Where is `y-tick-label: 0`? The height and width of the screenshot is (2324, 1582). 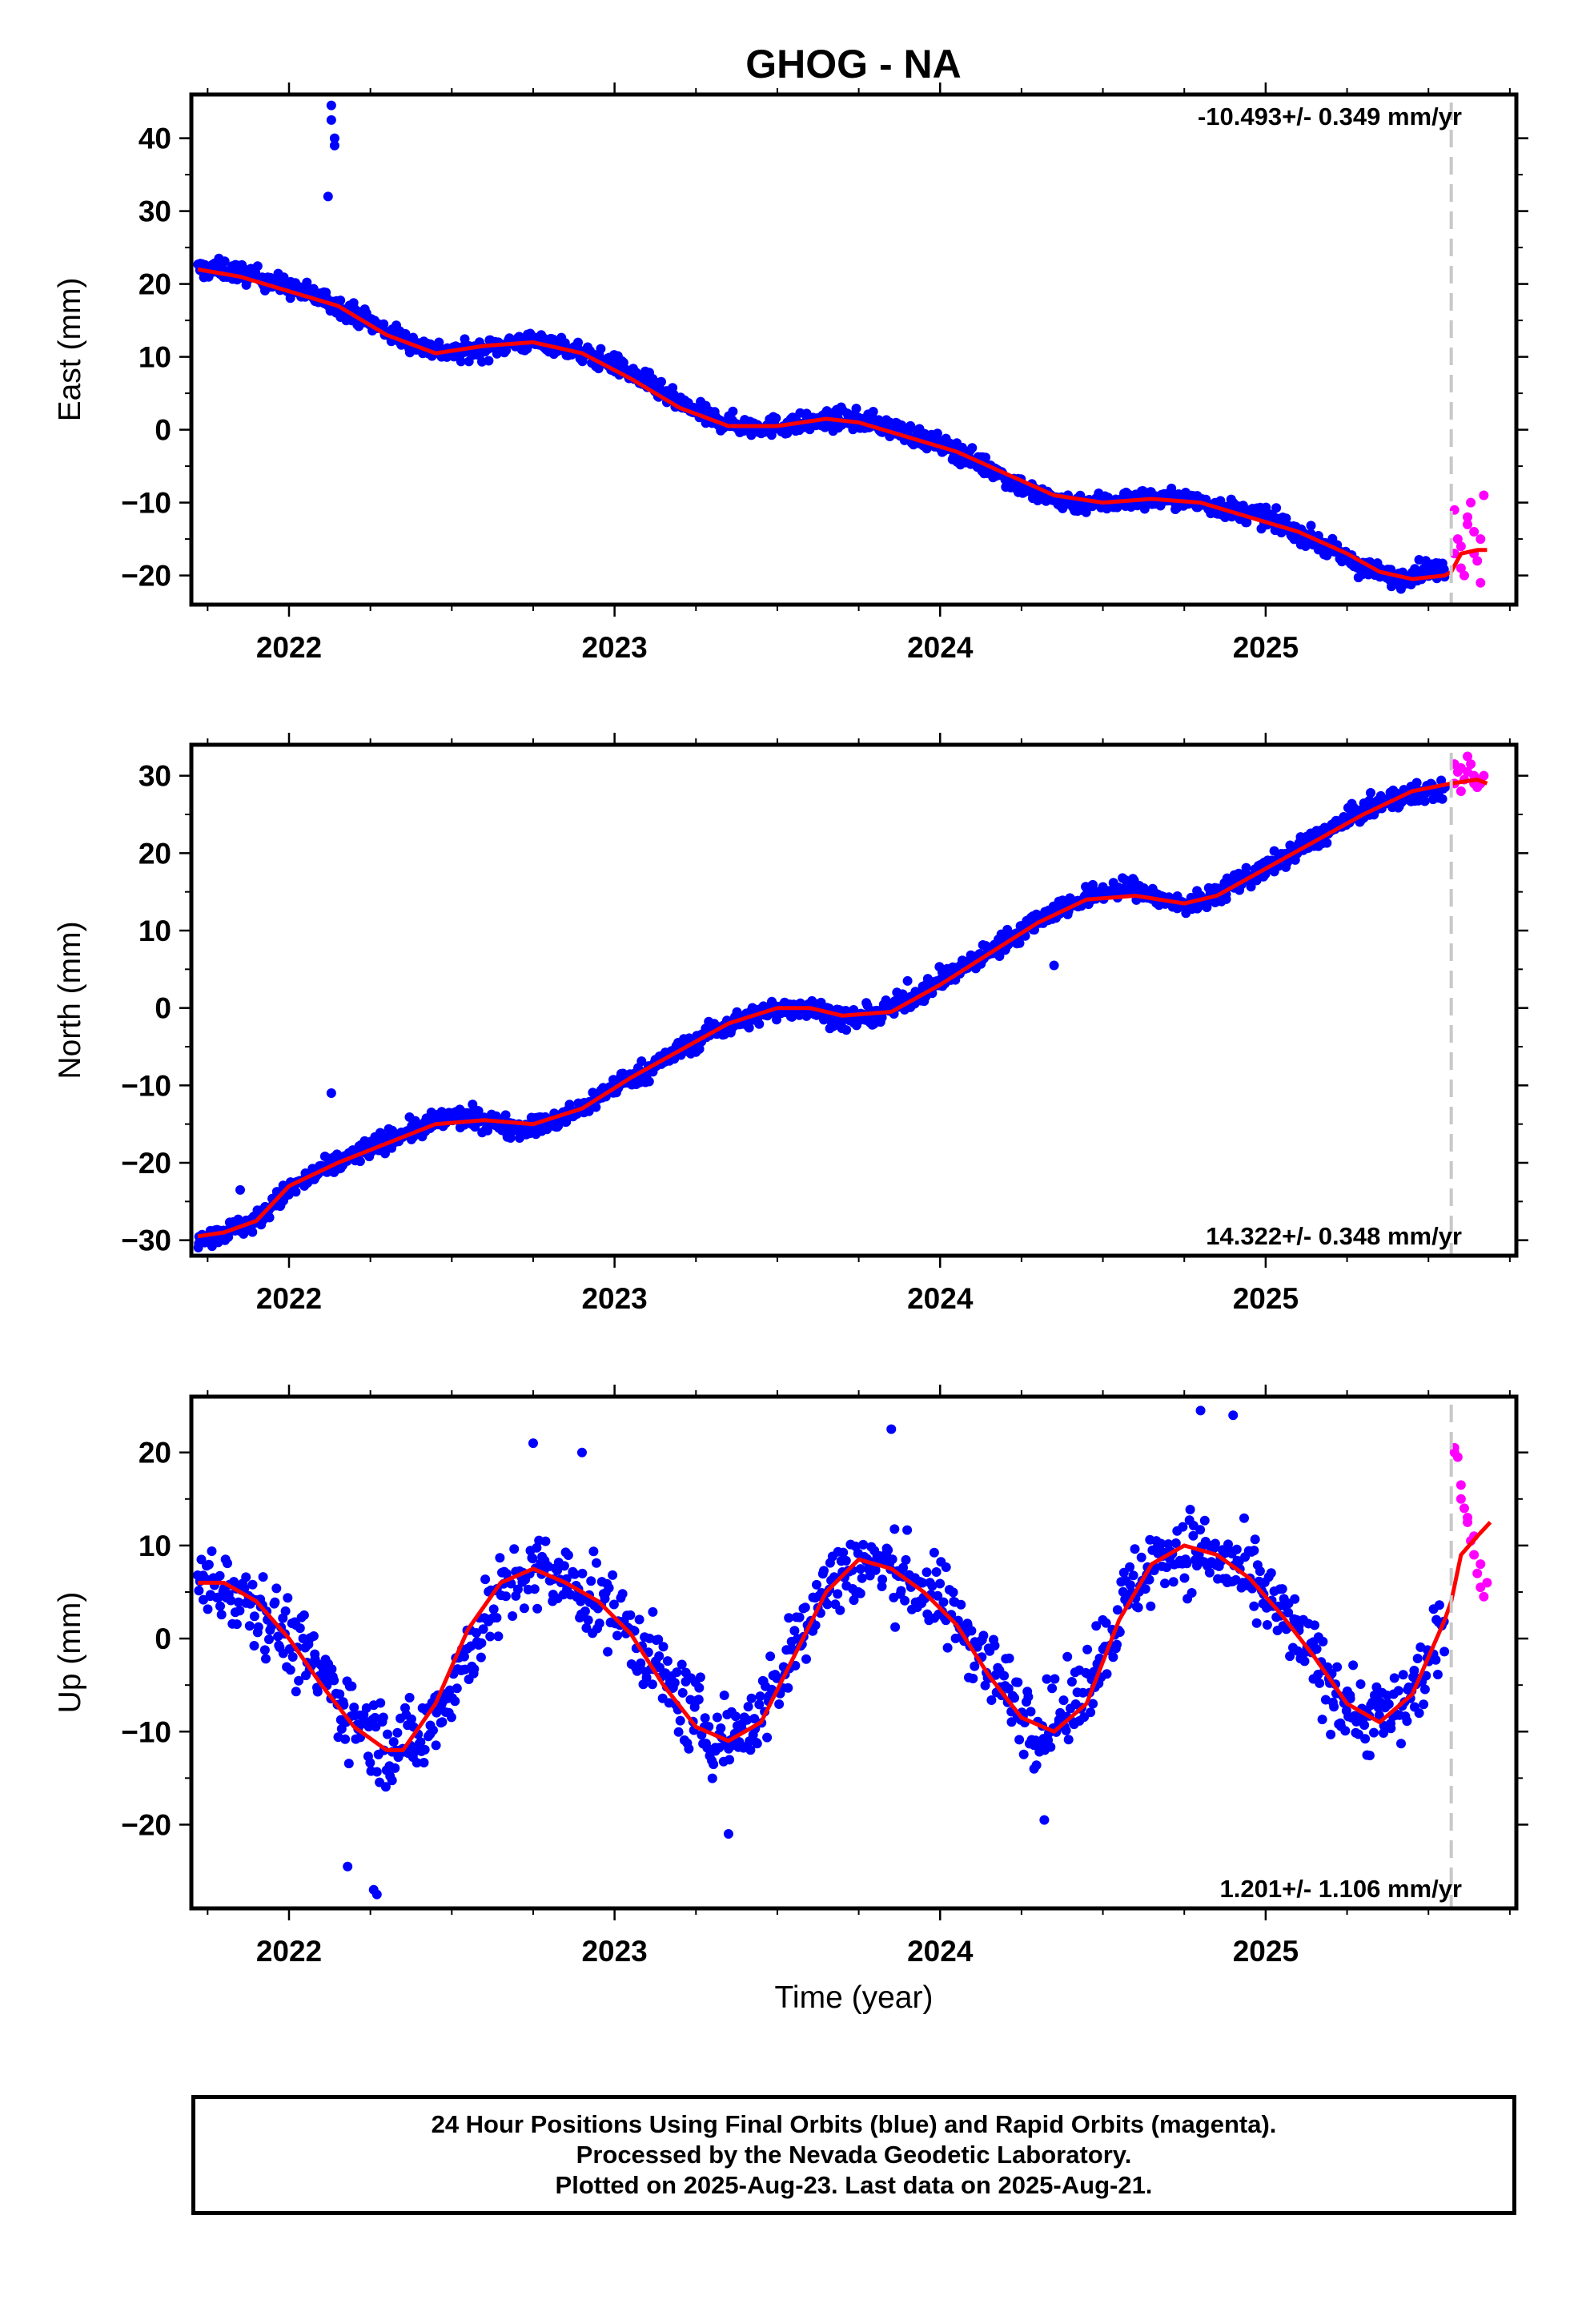
y-tick-label: 0 is located at coordinates (163, 430).